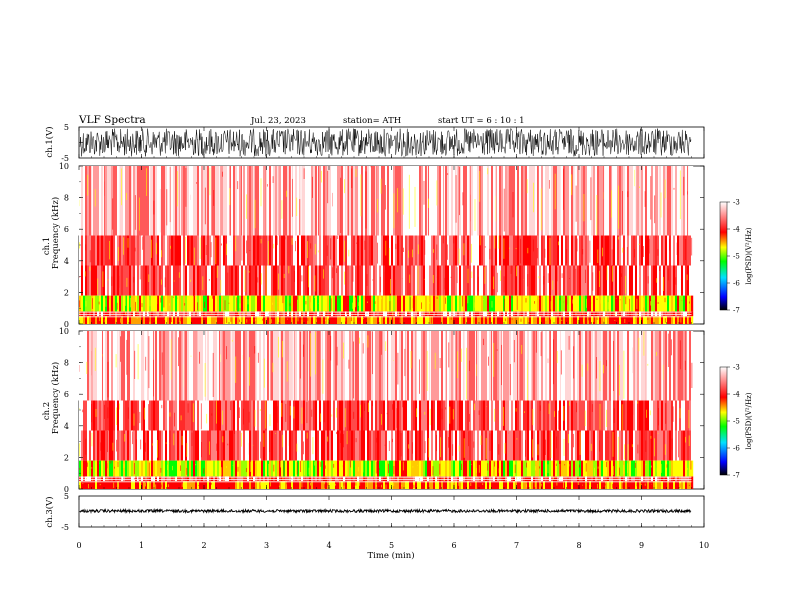 This screenshot has height=612, width=792. What do you see at coordinates (47, 246) in the screenshot?
I see `ch1-spectrogram-ylabel-channel: ch.1` at bounding box center [47, 246].